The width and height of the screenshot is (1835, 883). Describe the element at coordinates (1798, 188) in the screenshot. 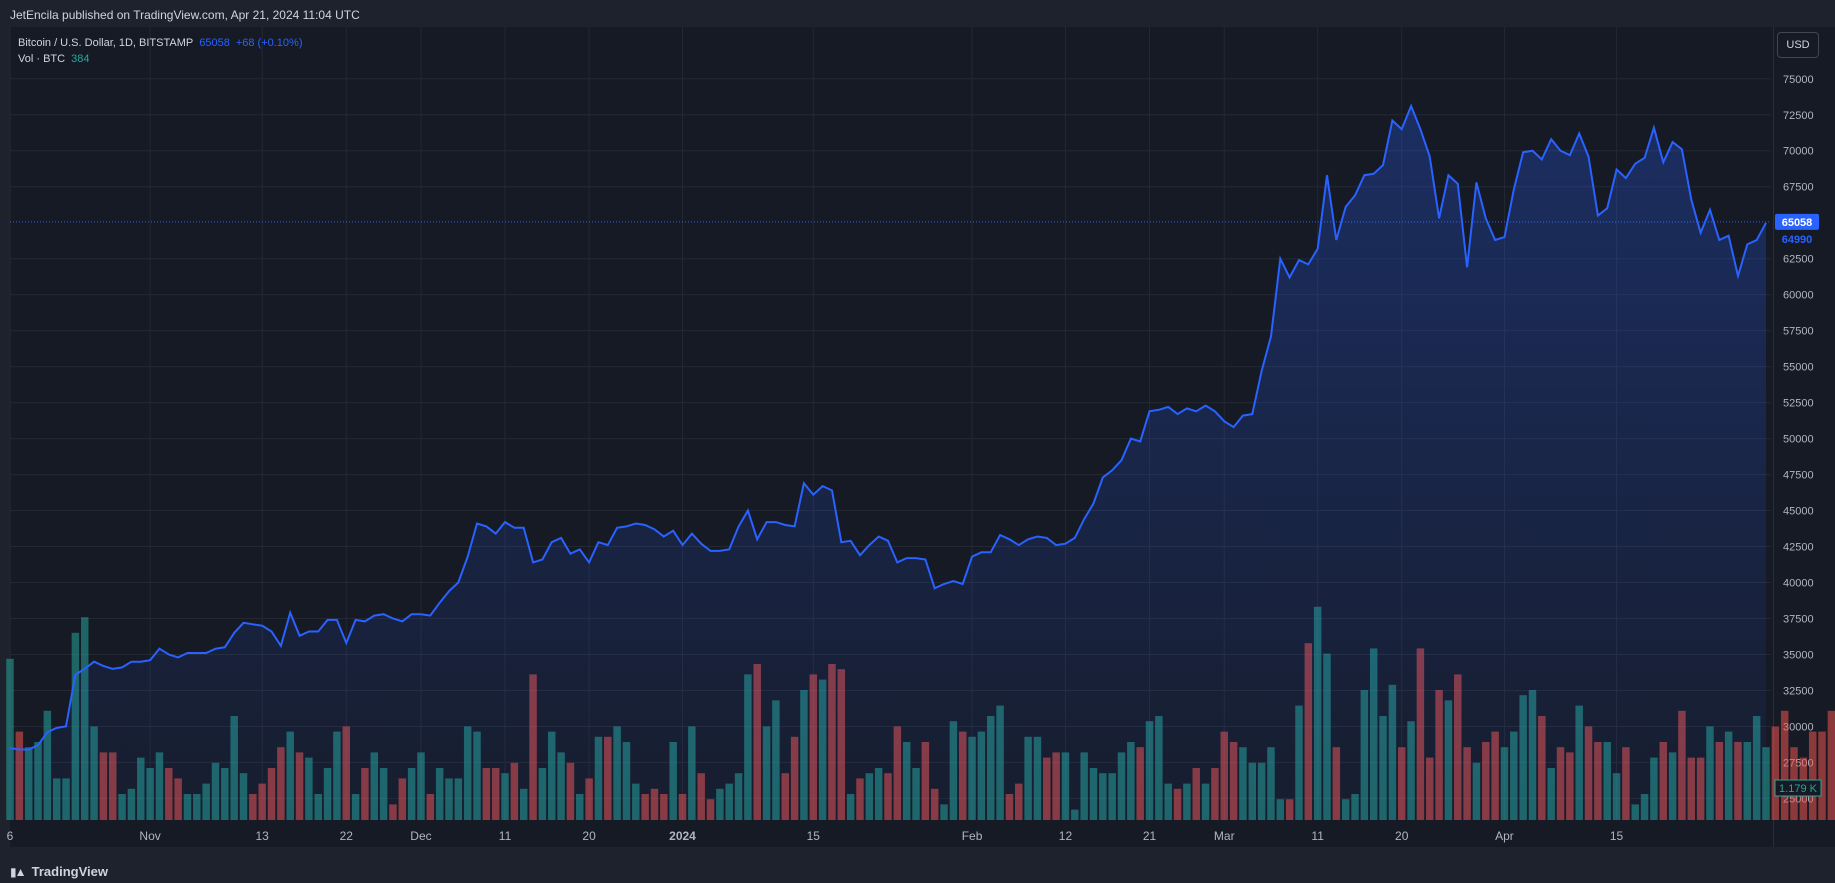

I see `y-tick-label: 67500` at that location.